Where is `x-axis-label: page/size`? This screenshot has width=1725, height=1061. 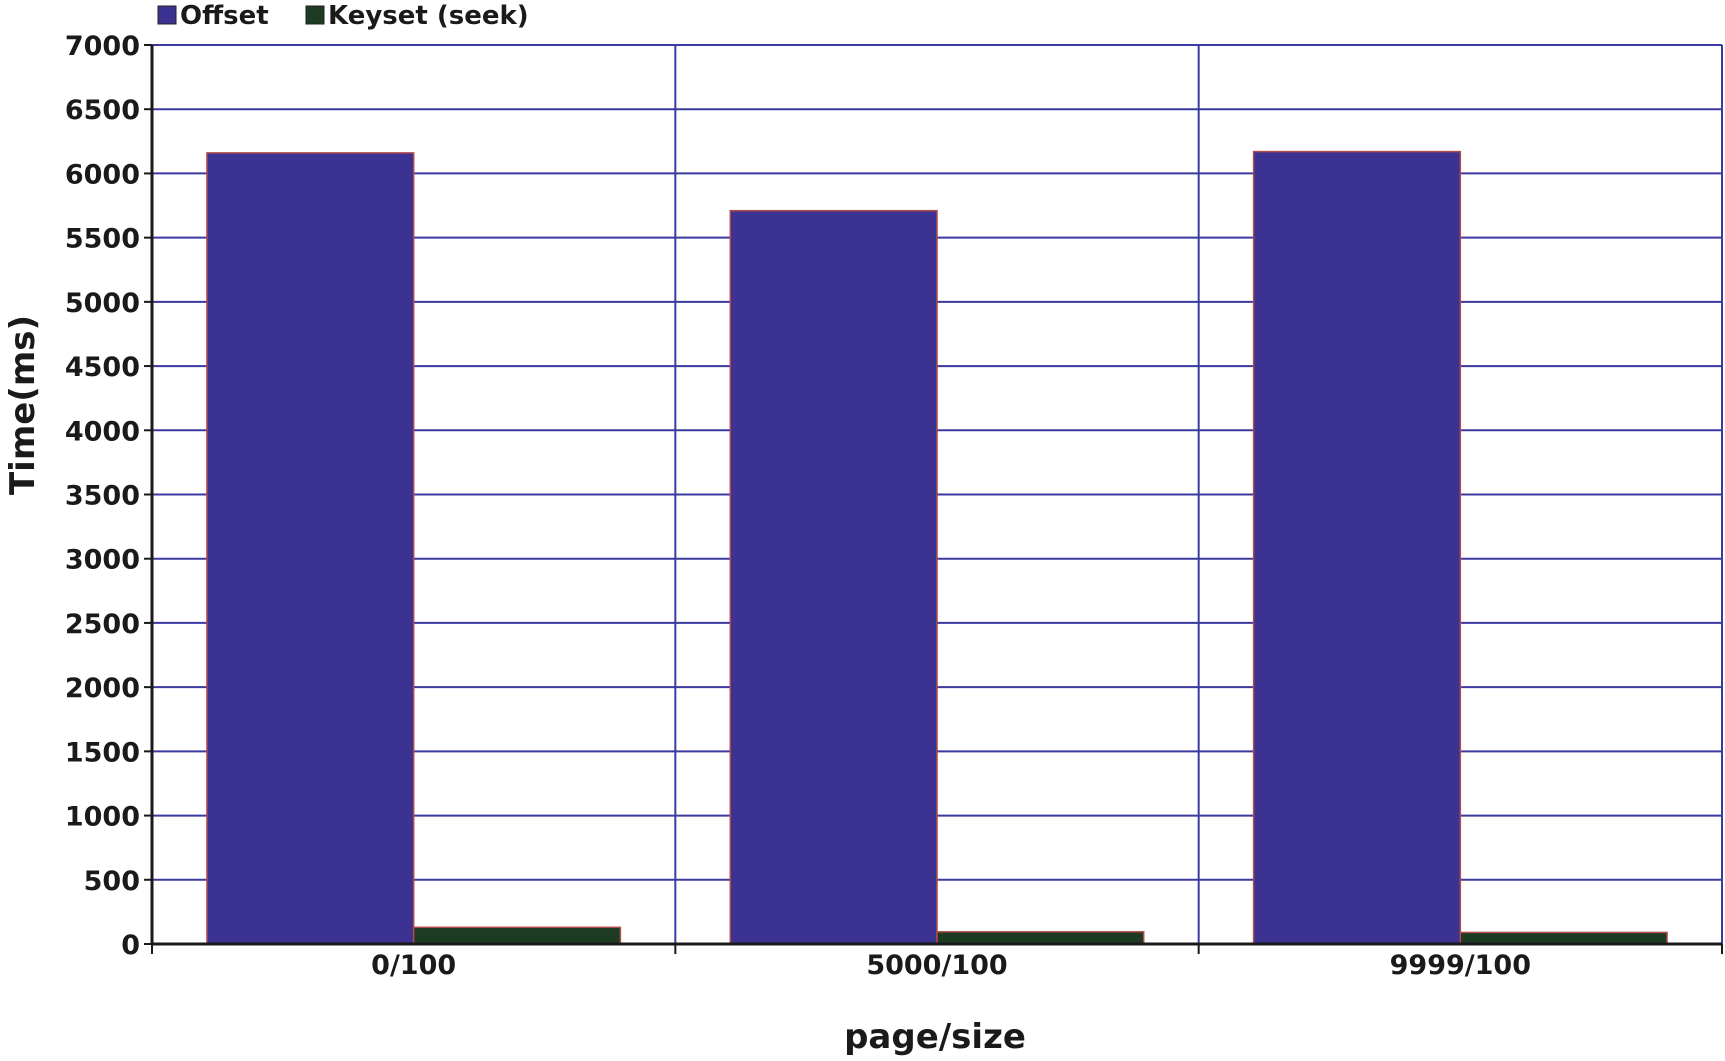
x-axis-label: page/size is located at coordinates (935, 1037).